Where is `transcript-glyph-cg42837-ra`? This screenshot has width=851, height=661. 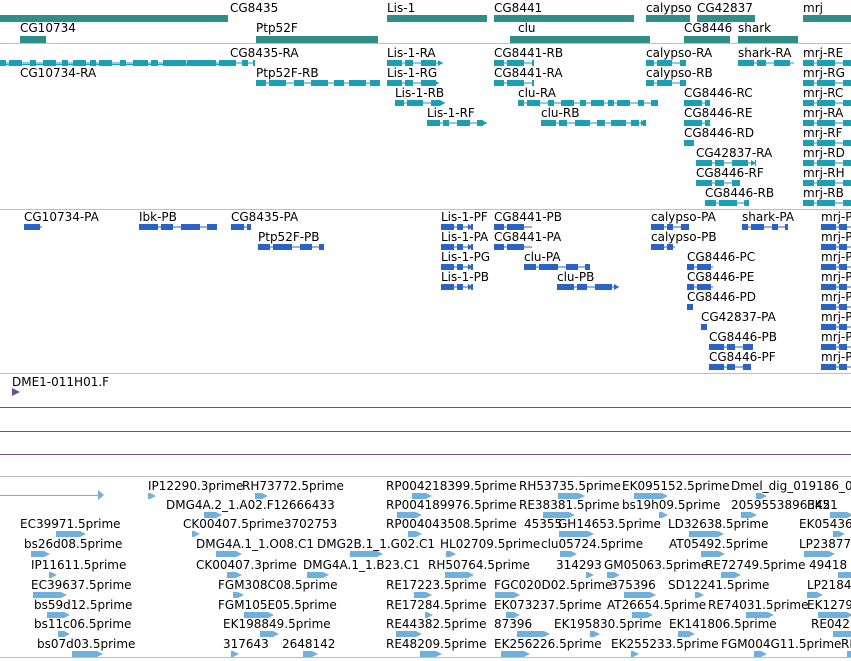
transcript-glyph-cg42837-ra is located at coordinates (726, 163).